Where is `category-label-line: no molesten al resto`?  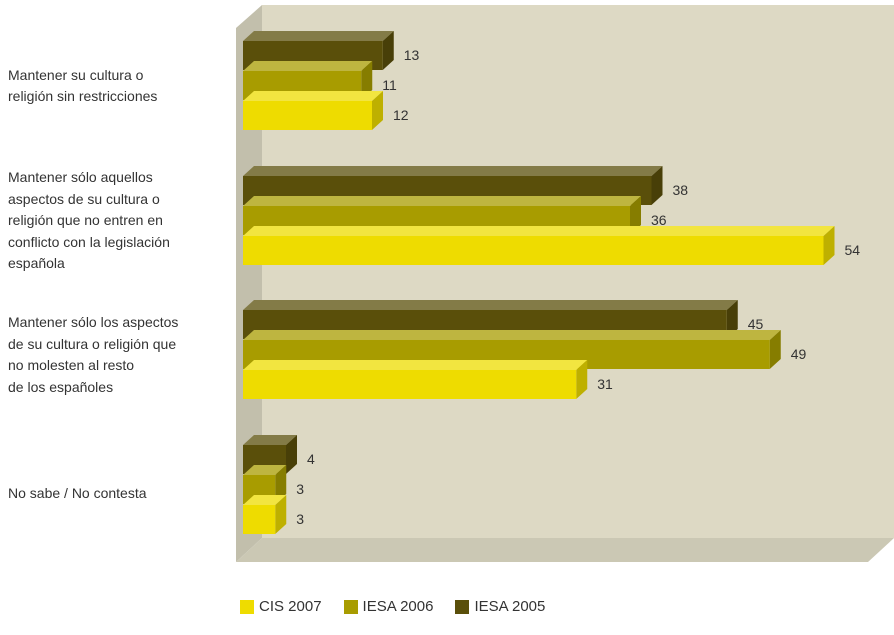
category-label-line: no molesten al resto is located at coordinates (71, 365).